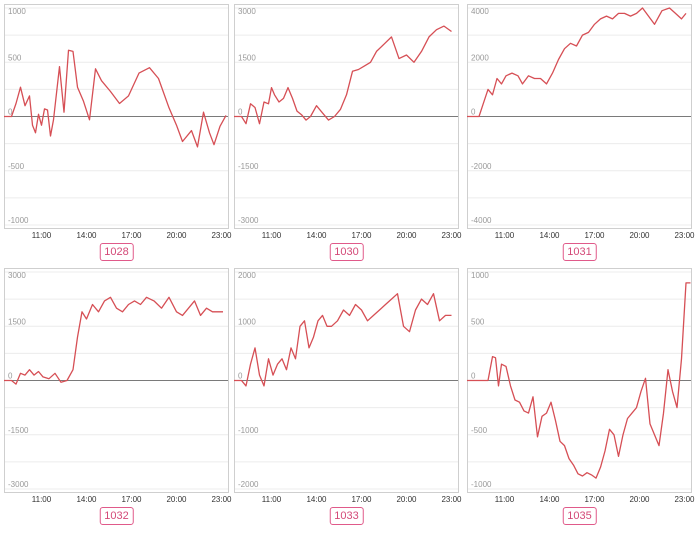 The width and height of the screenshot is (700, 533). I want to click on chart-title-badge: 1028, so click(116, 252).